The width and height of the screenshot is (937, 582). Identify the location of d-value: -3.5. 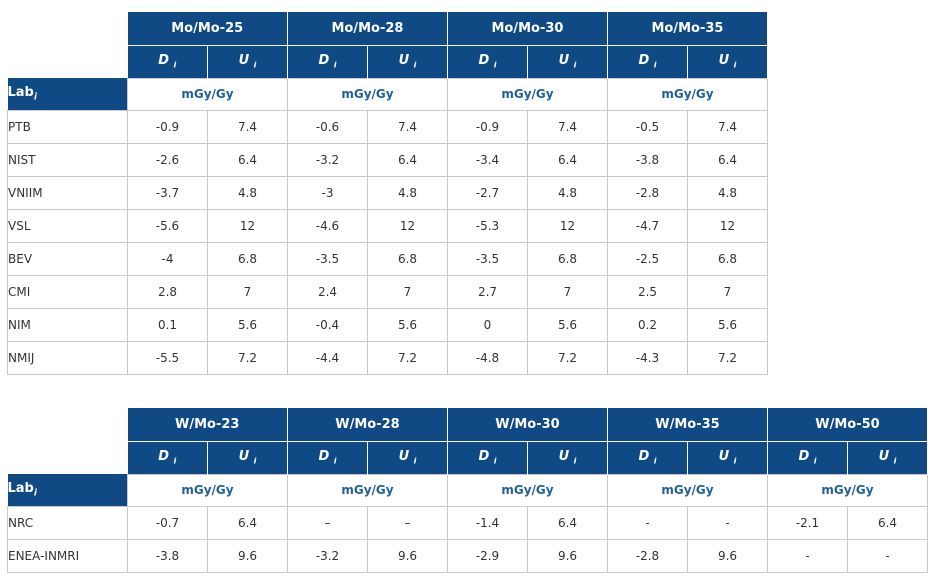
(327, 258).